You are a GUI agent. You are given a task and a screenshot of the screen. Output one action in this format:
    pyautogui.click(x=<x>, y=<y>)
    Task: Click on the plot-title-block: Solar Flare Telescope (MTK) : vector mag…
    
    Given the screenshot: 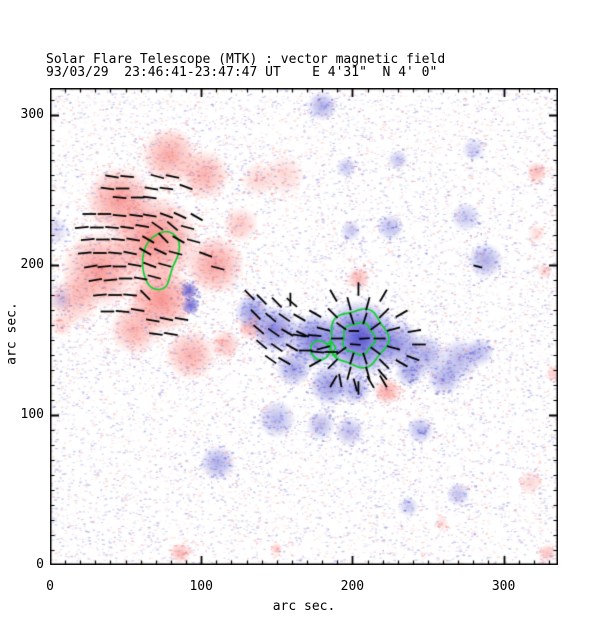 What is the action you would take?
    pyautogui.click(x=245, y=66)
    